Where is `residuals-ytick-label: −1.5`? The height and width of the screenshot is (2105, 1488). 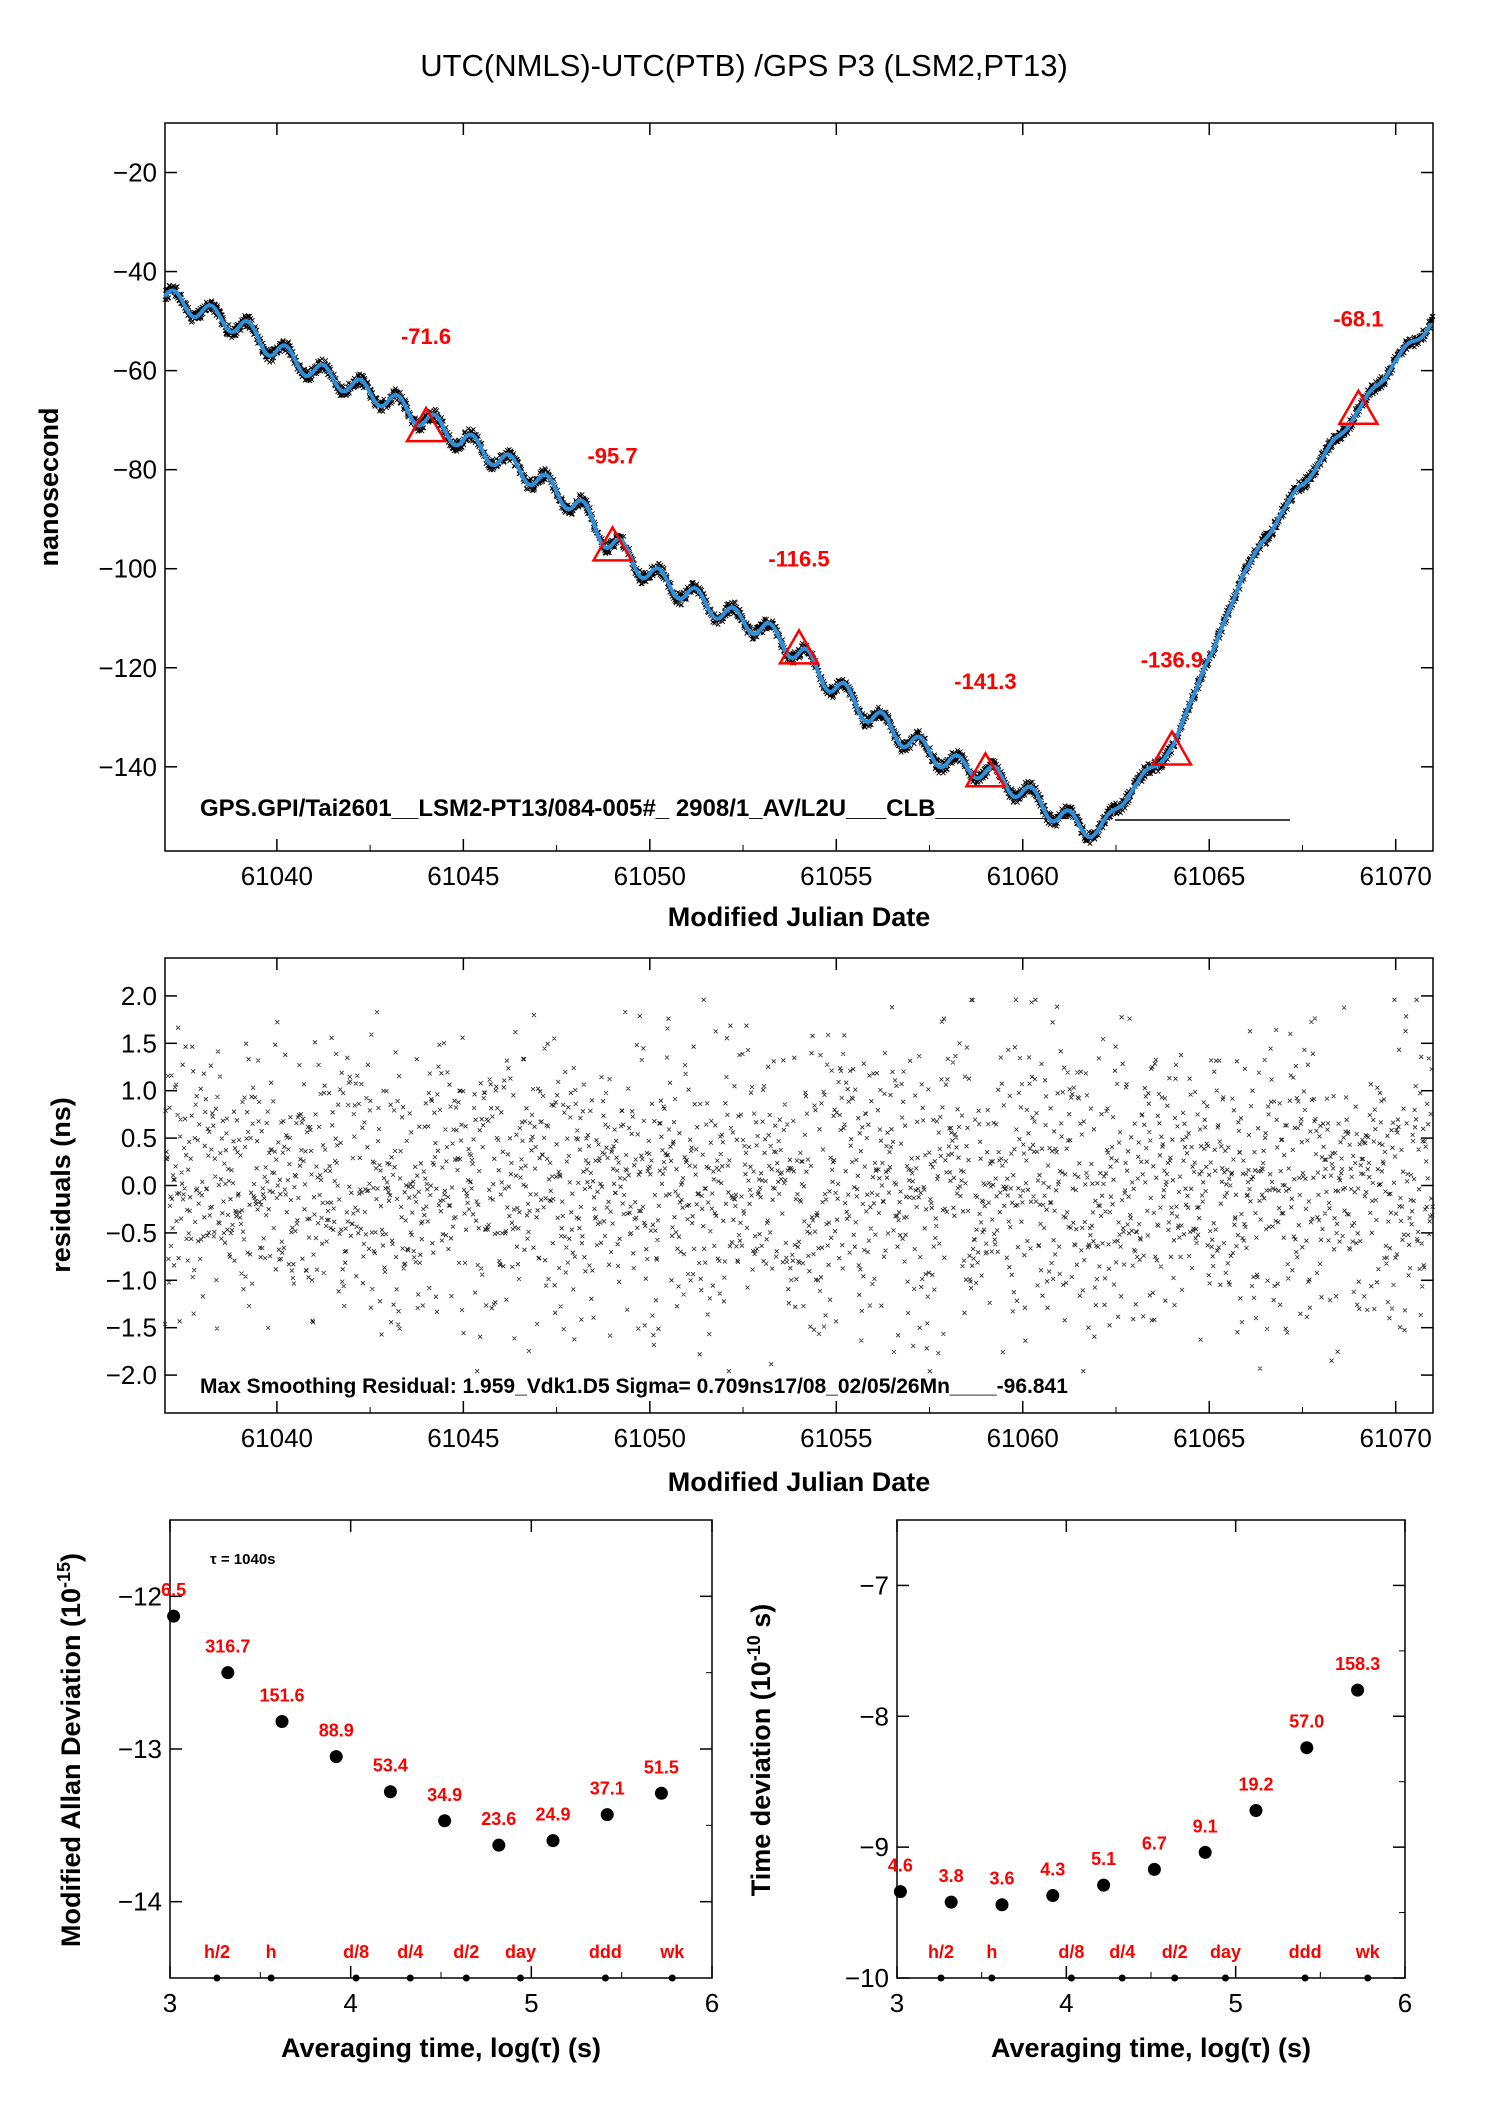
residuals-ytick-label: −1.5 is located at coordinates (131, 1328).